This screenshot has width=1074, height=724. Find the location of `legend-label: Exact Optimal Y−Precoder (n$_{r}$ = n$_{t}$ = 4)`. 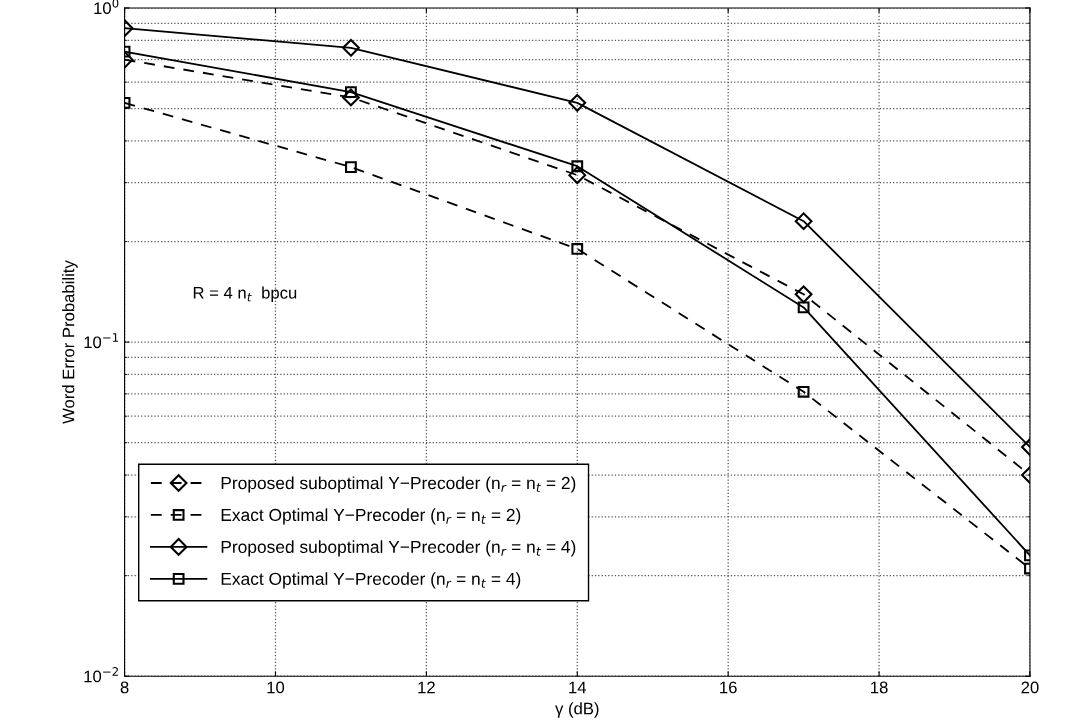

legend-label: Exact Optimal Y−Precoder (n$_{r}$ = n$_{t}$ = 4) is located at coordinates (371, 580).